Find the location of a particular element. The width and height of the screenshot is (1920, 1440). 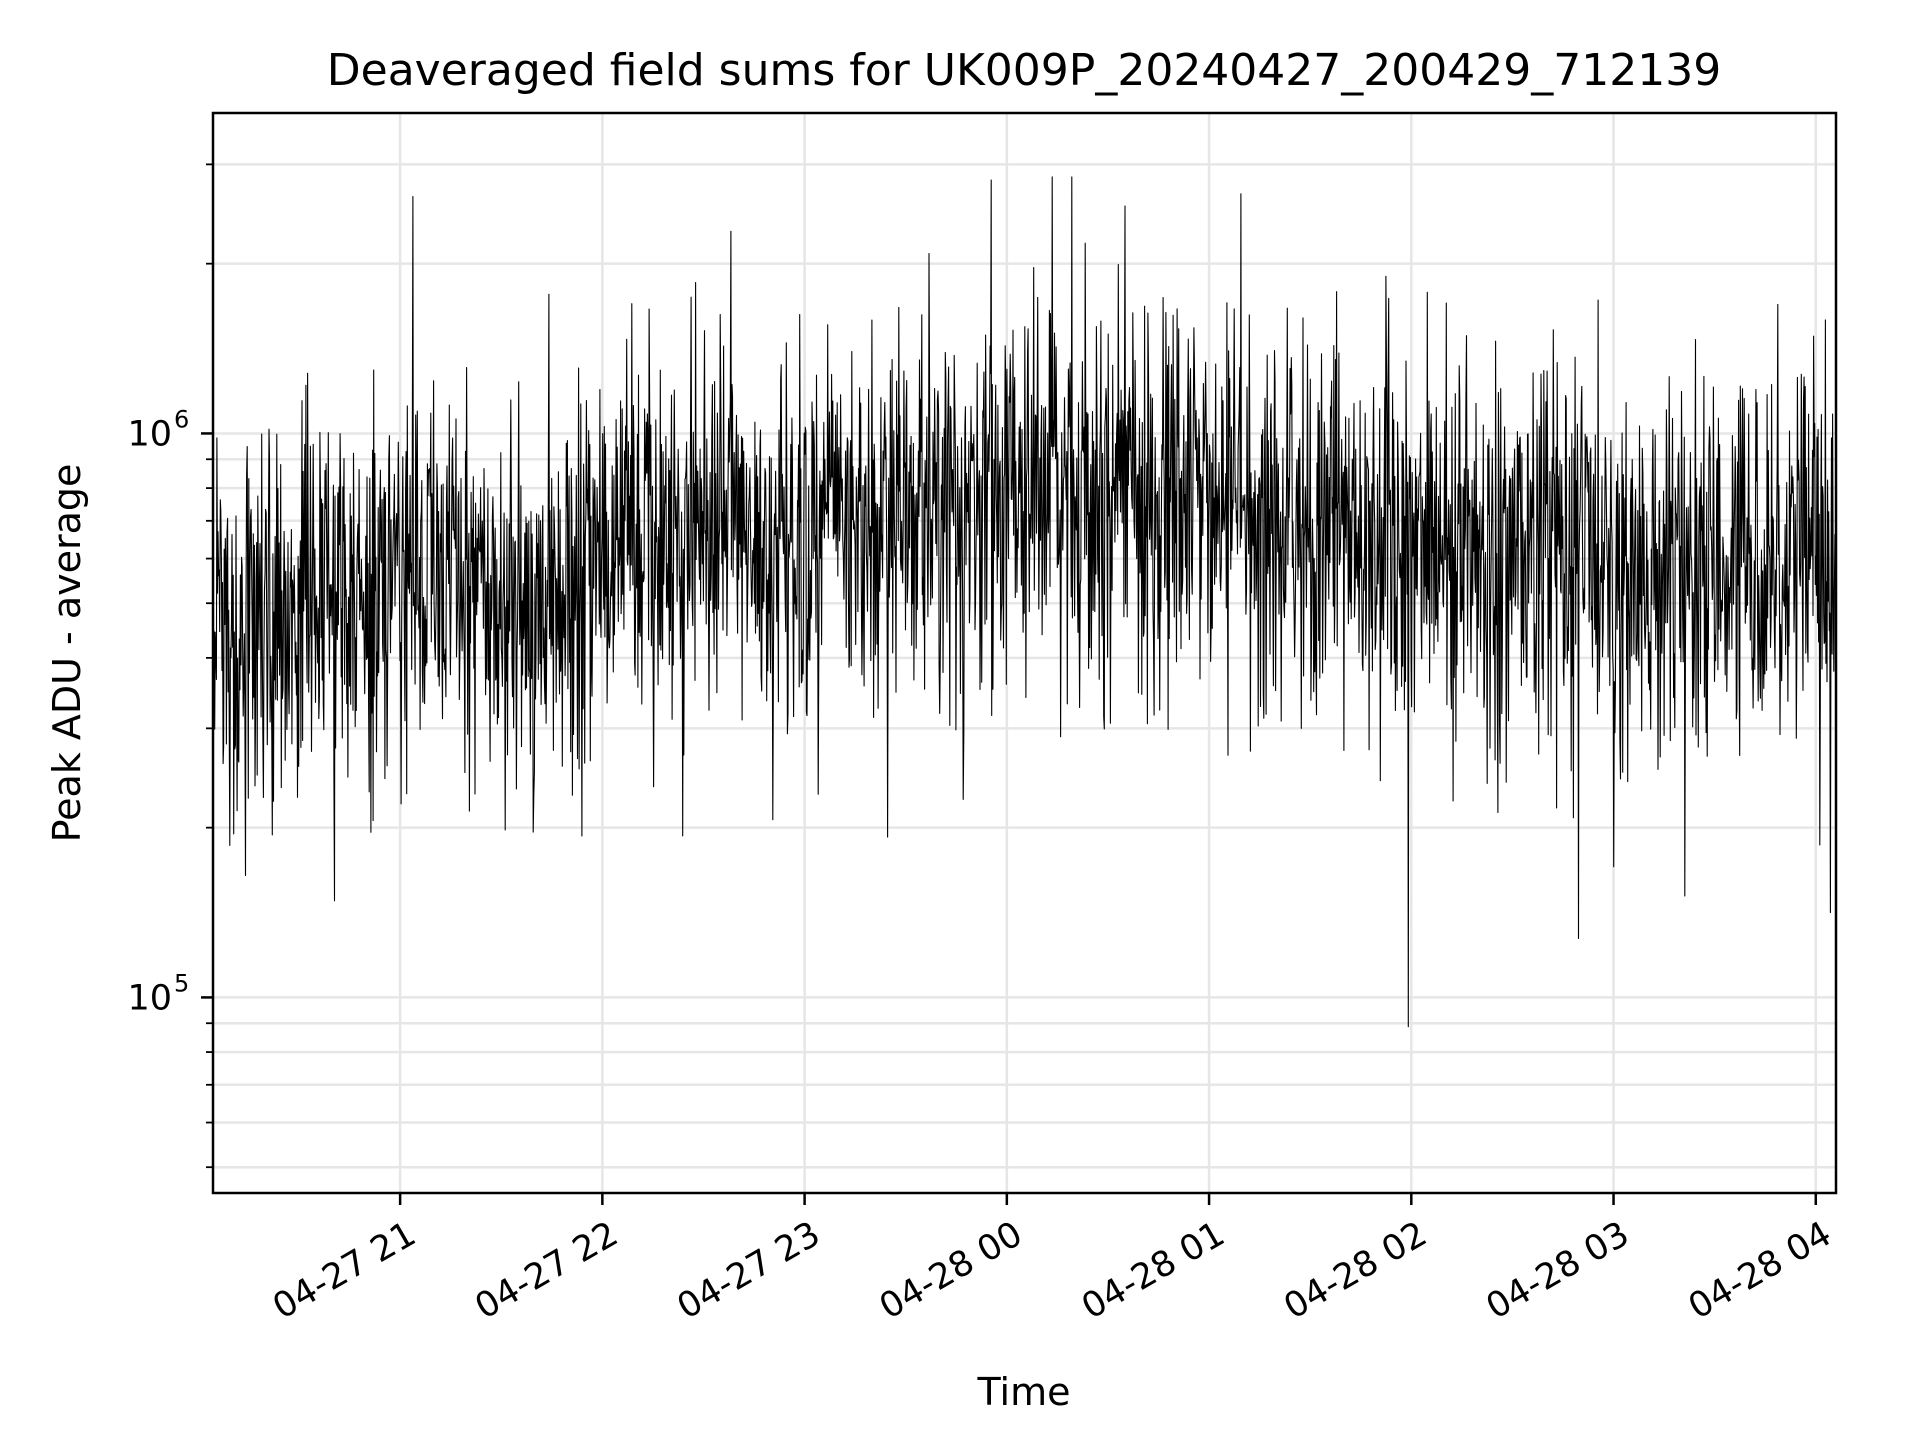

y-tick-exponent: 6 is located at coordinates (181, 419).